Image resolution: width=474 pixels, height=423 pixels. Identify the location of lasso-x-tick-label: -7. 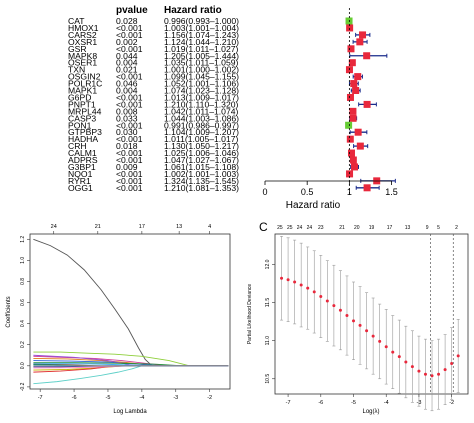
(40, 398).